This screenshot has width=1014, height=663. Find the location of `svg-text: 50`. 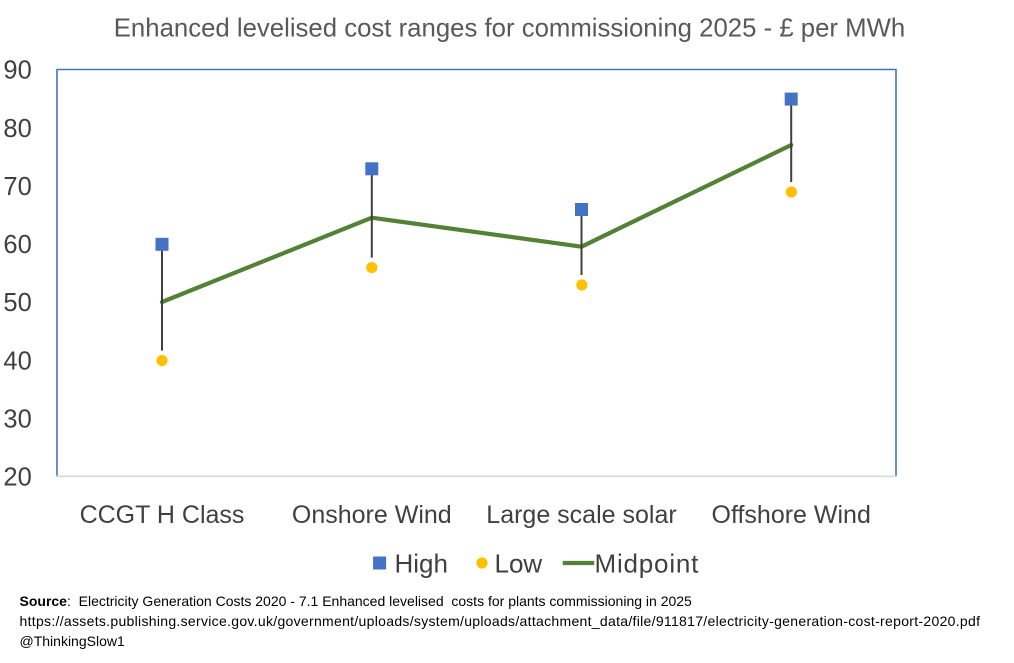

svg-text: 50 is located at coordinates (17, 303).